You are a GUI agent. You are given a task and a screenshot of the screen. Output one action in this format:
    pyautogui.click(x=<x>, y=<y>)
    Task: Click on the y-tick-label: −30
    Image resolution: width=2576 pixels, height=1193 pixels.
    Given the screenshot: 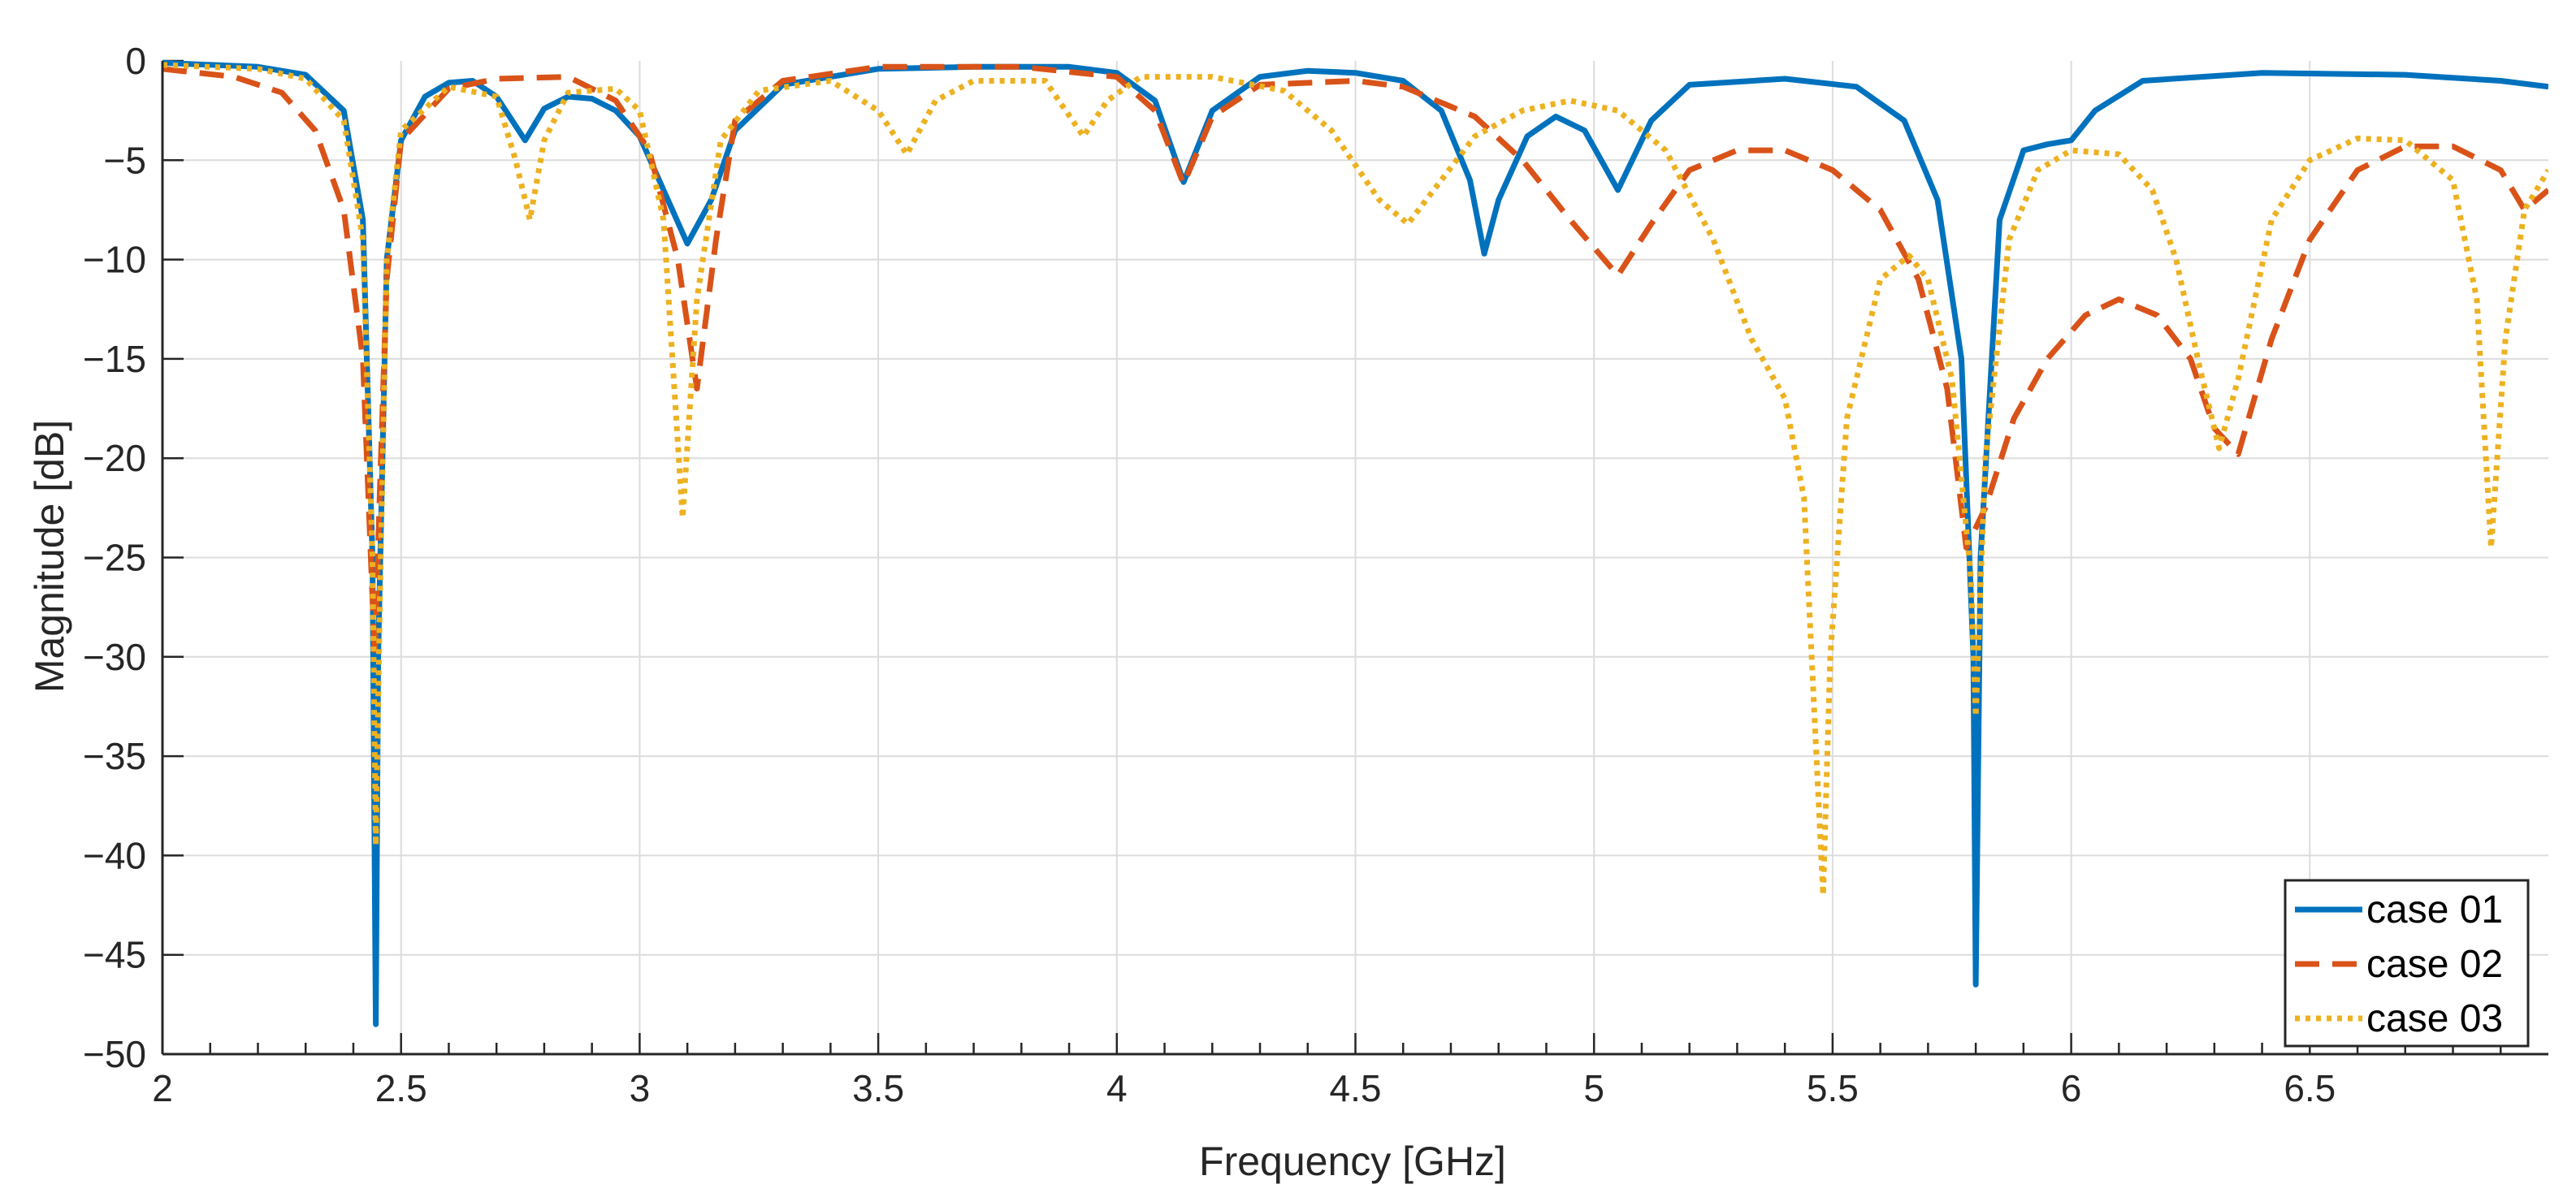 What is the action you would take?
    pyautogui.click(x=114, y=657)
    